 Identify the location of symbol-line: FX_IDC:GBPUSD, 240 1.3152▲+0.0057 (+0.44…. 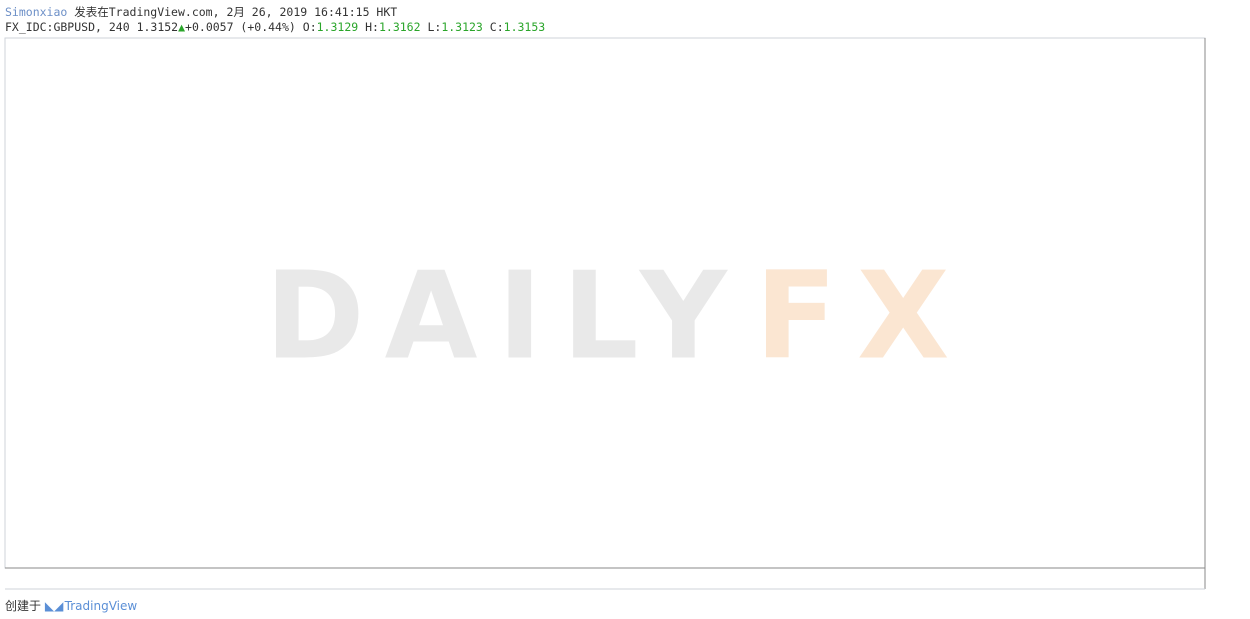
(275, 27).